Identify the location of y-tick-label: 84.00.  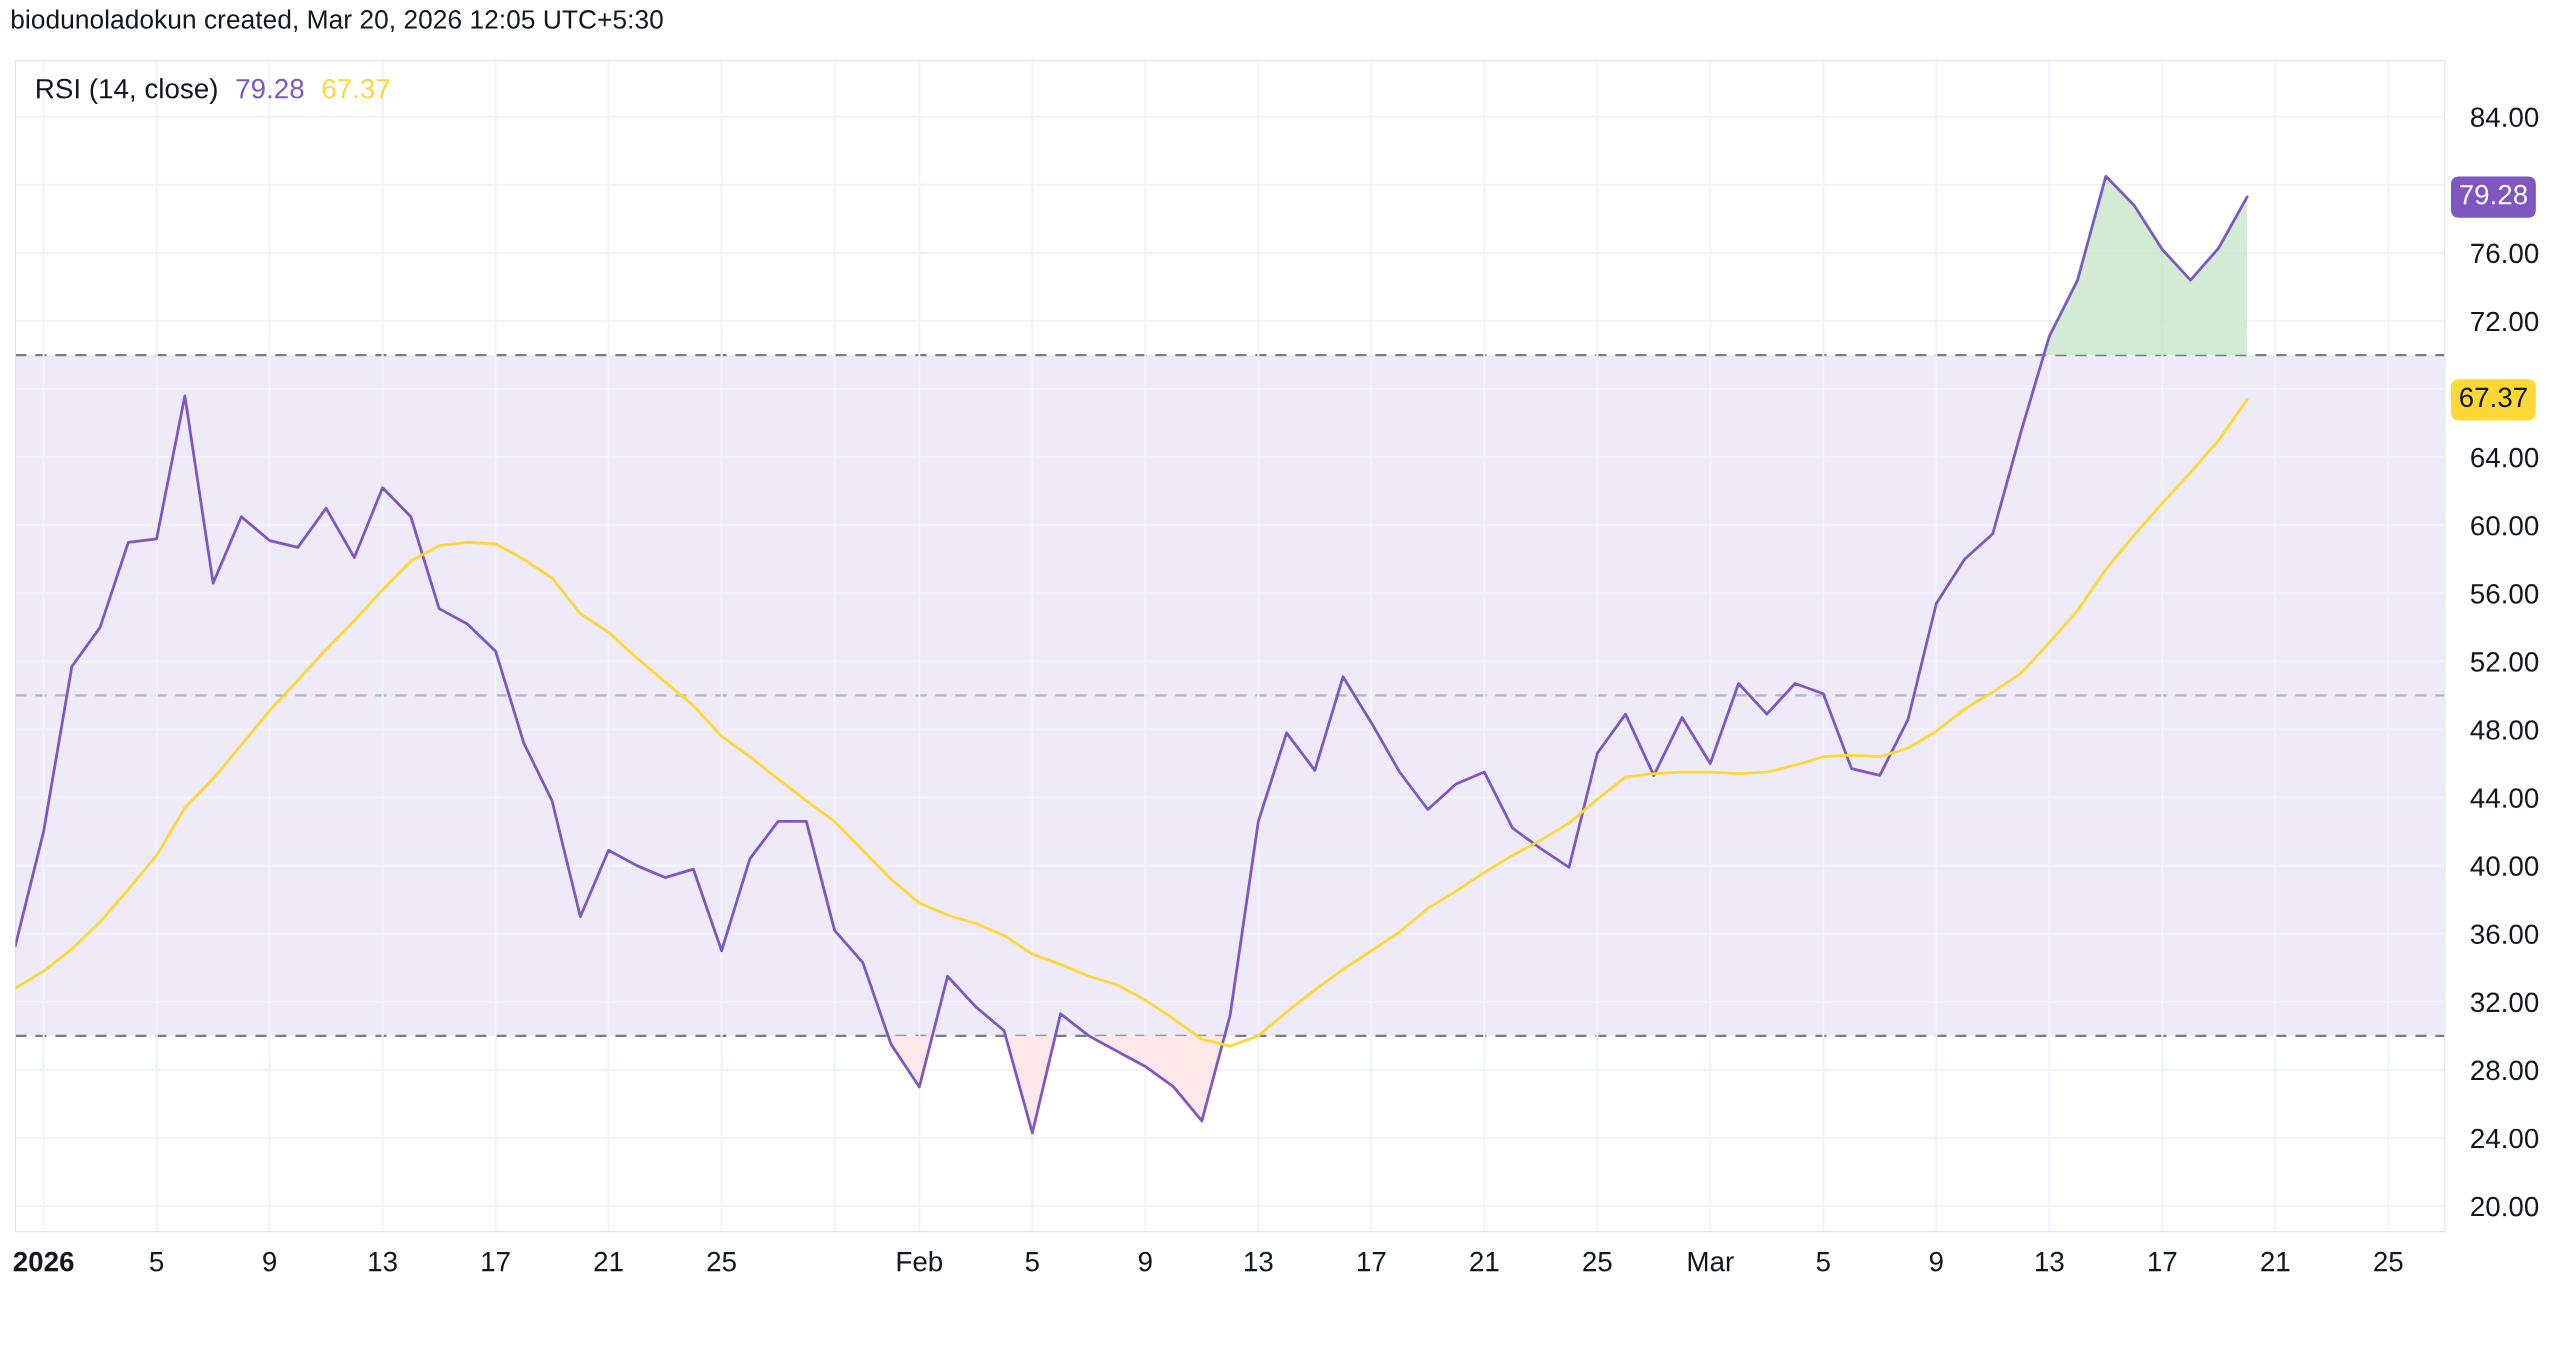
(2505, 117).